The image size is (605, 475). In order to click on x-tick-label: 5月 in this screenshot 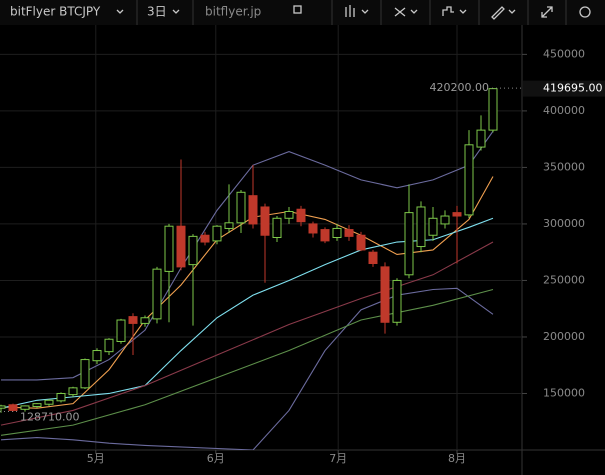, I will do `click(96, 458)`.